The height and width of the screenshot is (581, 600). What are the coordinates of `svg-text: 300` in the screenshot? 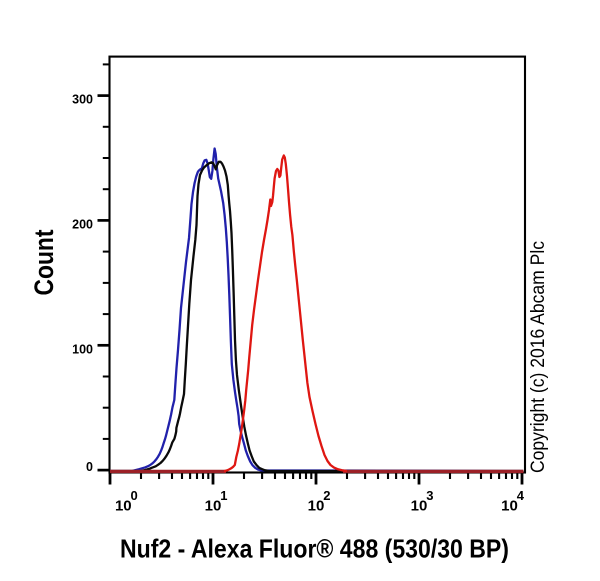 It's located at (82, 100).